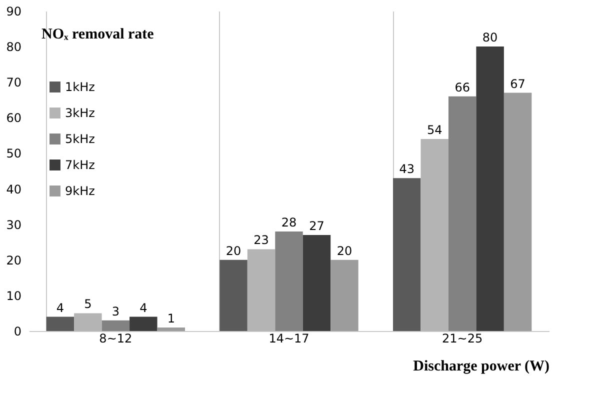  I want to click on legend-label: 5kHz, so click(80, 139).